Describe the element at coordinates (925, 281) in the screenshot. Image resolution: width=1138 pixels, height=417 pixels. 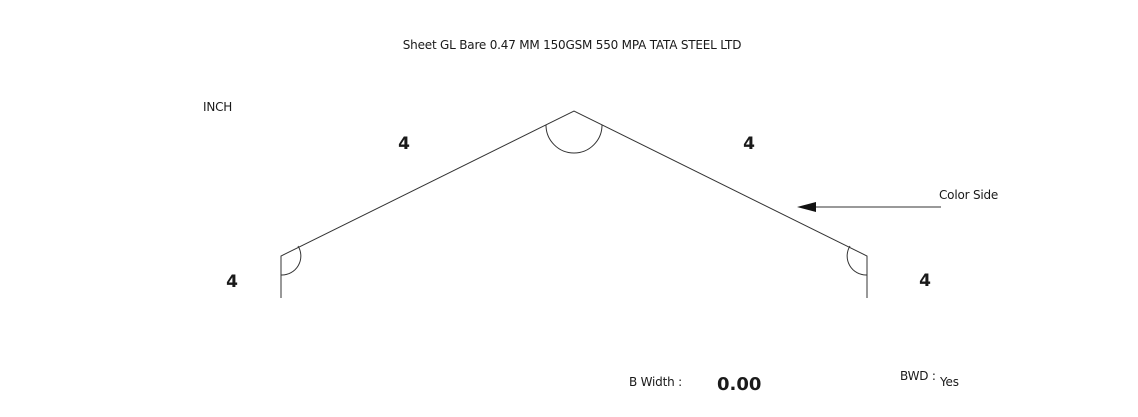
I see `dimension-right-flange: 4` at that location.